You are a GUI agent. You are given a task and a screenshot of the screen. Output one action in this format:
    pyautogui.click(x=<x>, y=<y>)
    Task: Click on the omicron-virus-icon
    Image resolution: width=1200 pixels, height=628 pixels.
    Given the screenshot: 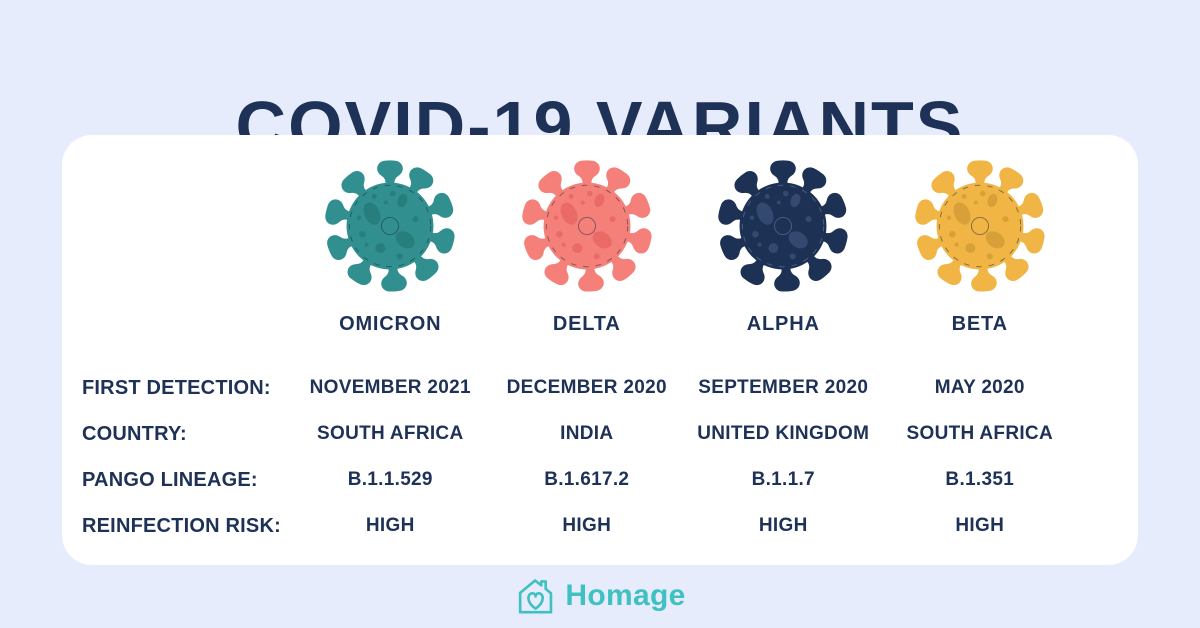 What is the action you would take?
    pyautogui.click(x=390, y=226)
    